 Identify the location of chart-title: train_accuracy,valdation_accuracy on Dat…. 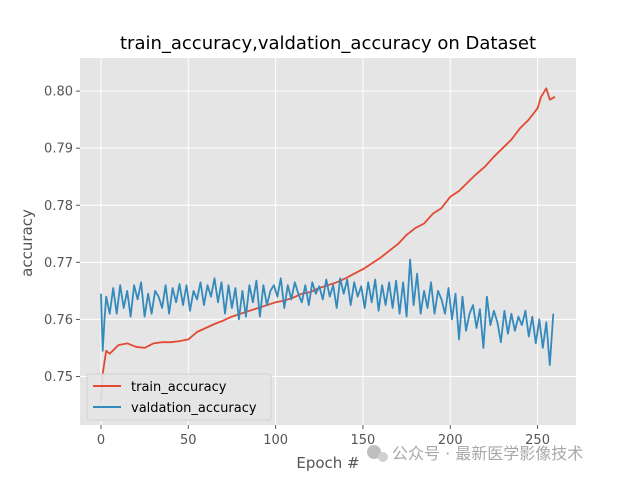
(328, 43).